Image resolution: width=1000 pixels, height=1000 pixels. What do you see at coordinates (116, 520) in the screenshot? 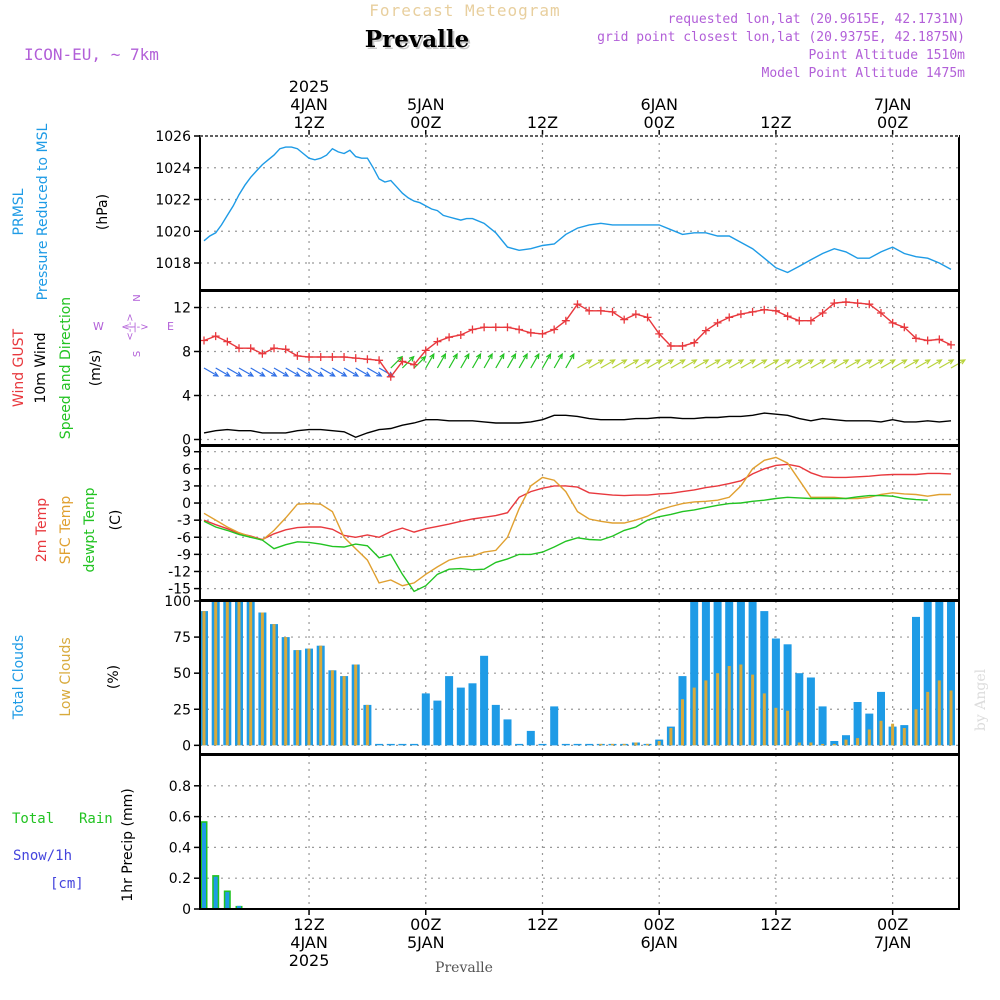
I see `celsius-label: (C)` at bounding box center [116, 520].